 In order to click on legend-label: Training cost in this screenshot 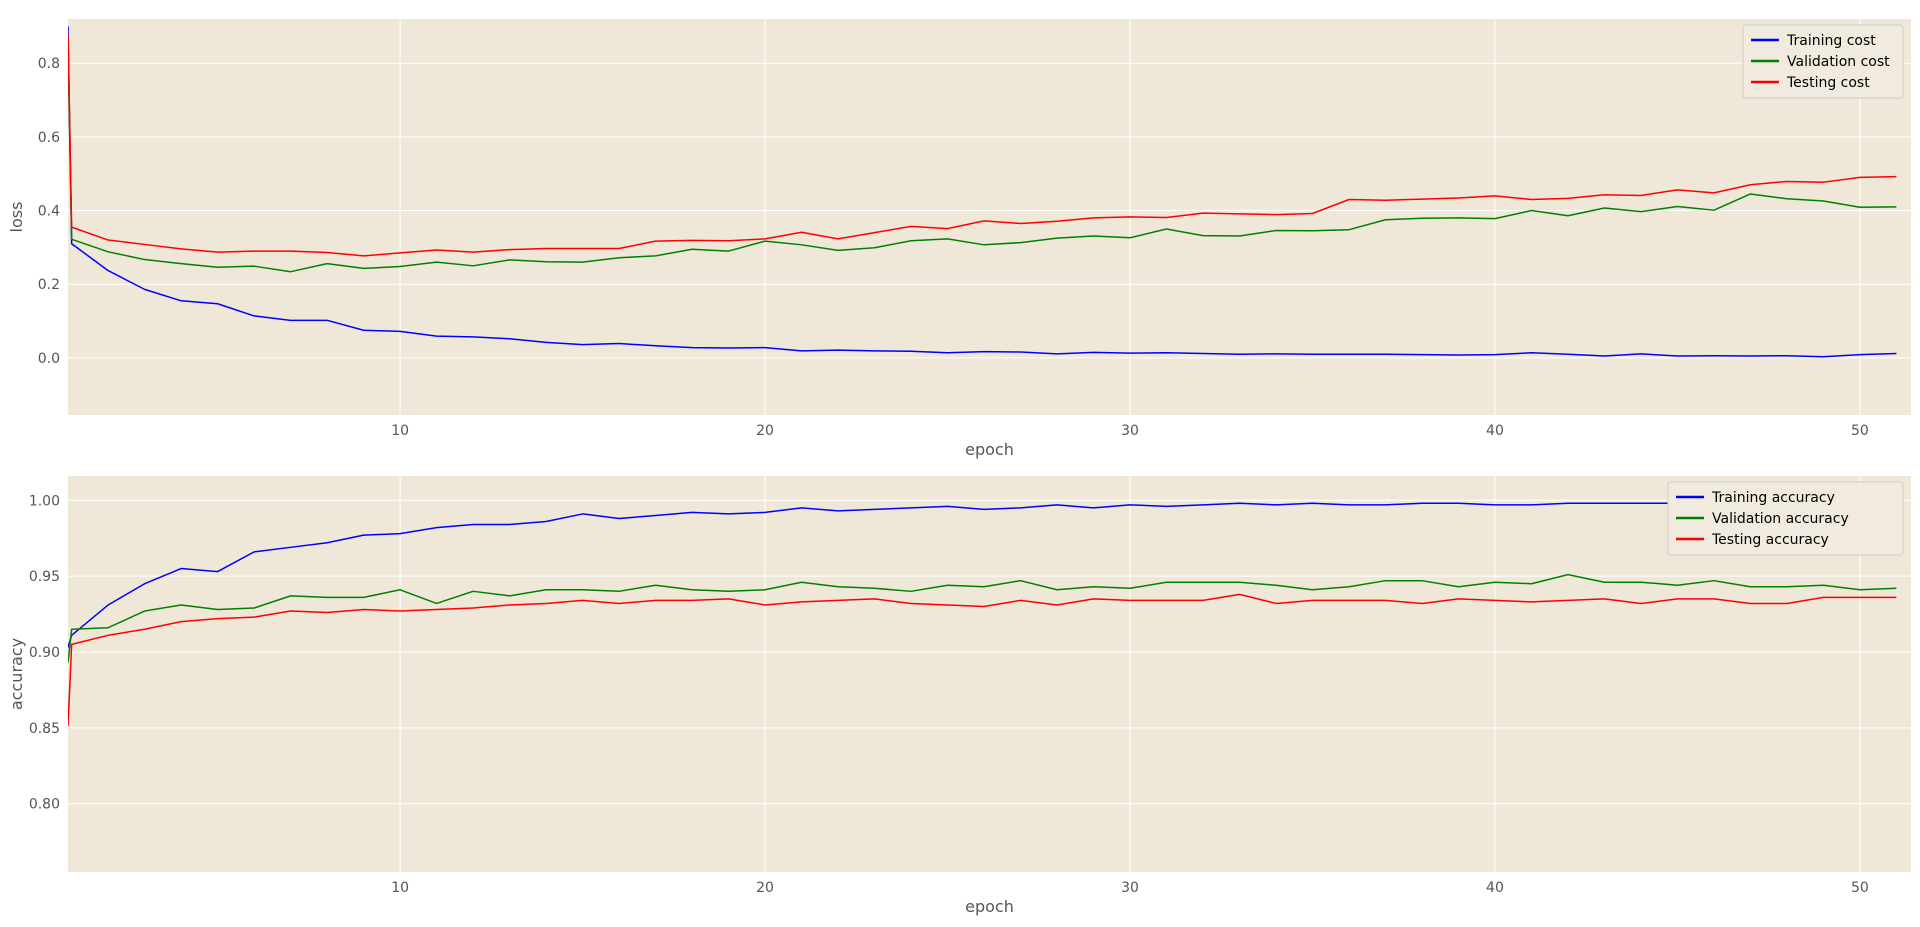, I will do `click(1831, 41)`.